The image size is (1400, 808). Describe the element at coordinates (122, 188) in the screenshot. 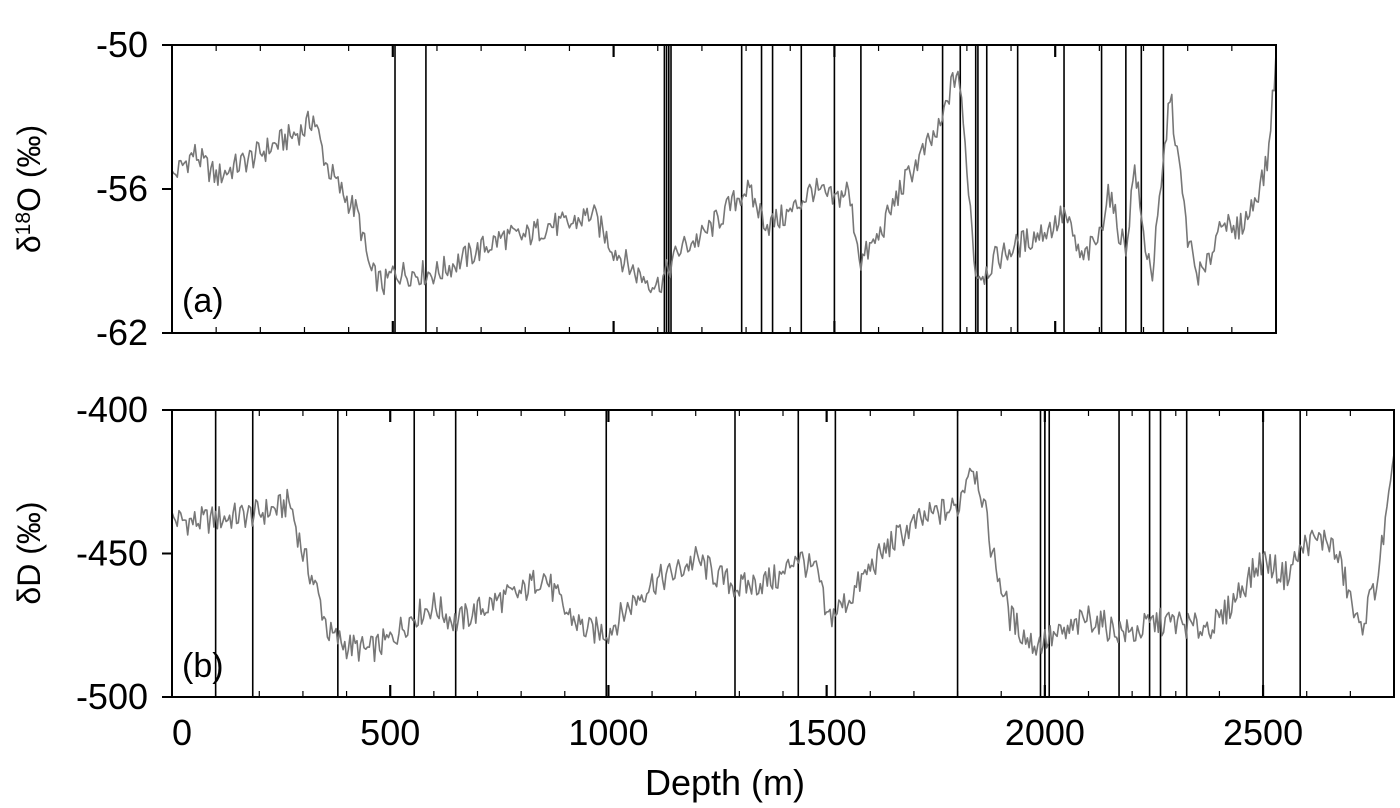

I see `panel-a-ytick-label-1: -56` at that location.